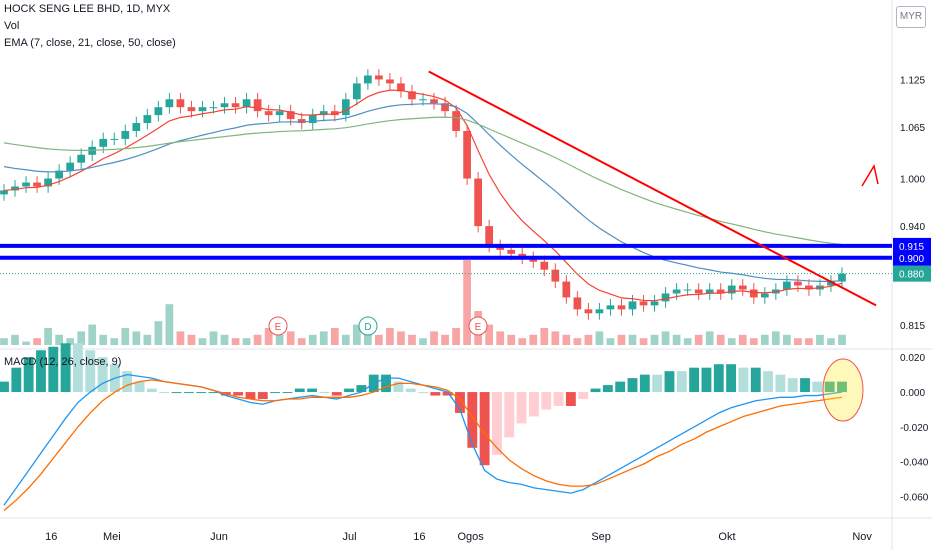 The image size is (932, 550). What do you see at coordinates (726, 537) in the screenshot?
I see `time-tick-label: Okt` at bounding box center [726, 537].